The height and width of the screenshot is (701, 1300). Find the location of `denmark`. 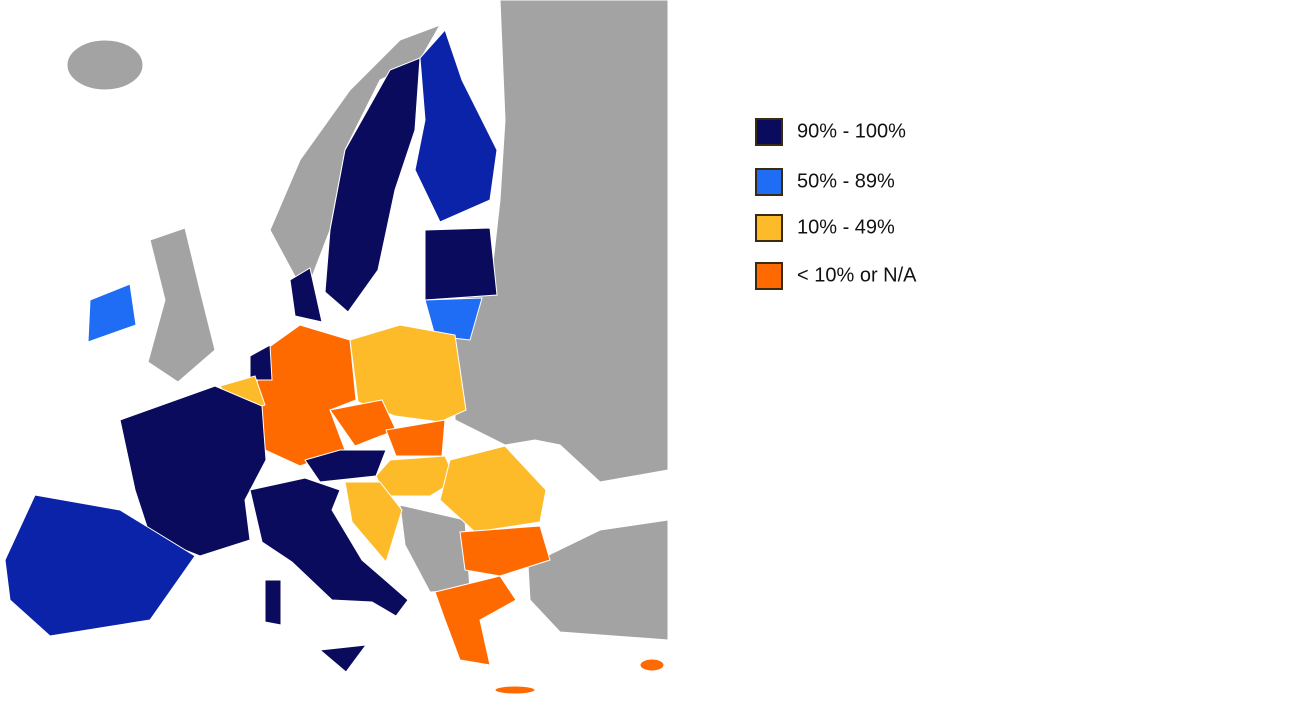

denmark is located at coordinates (306, 295).